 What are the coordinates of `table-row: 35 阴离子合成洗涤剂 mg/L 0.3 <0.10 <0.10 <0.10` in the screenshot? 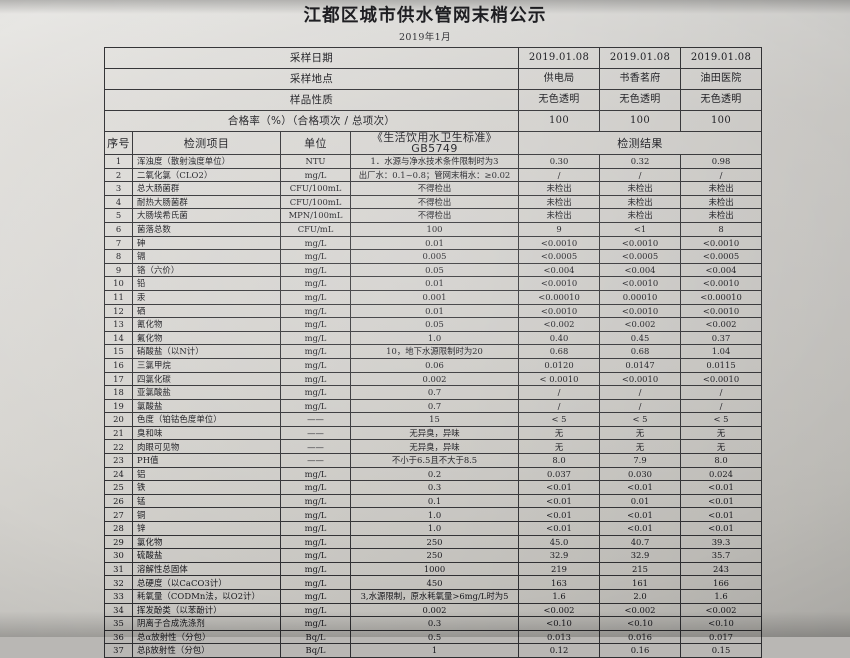 It's located at (433, 623).